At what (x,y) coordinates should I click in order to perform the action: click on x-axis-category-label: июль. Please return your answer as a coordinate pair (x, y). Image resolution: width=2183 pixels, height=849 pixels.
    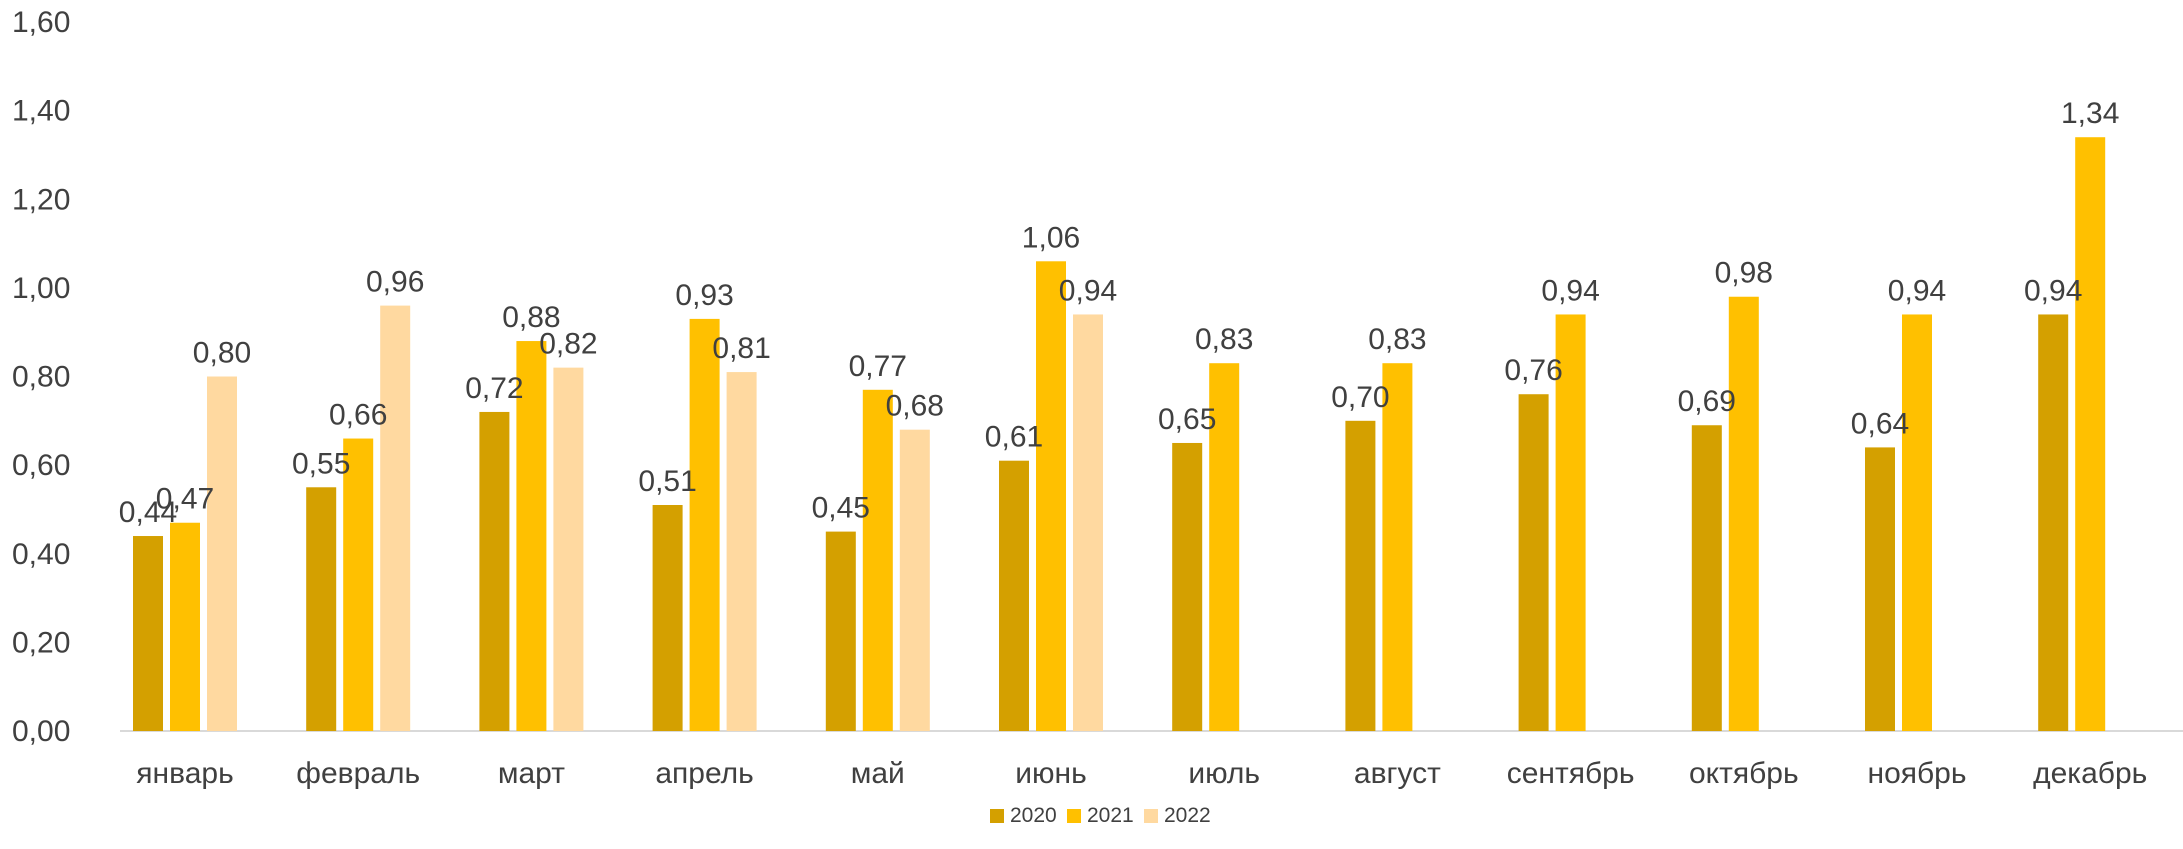
    Looking at the image, I should click on (1224, 773).